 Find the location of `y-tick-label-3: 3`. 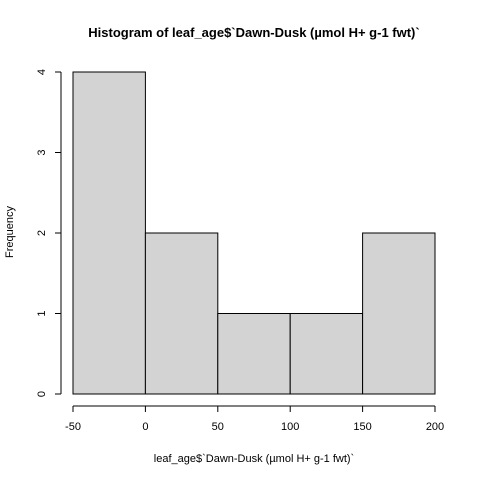

y-tick-label-3: 3 is located at coordinates (42, 152).